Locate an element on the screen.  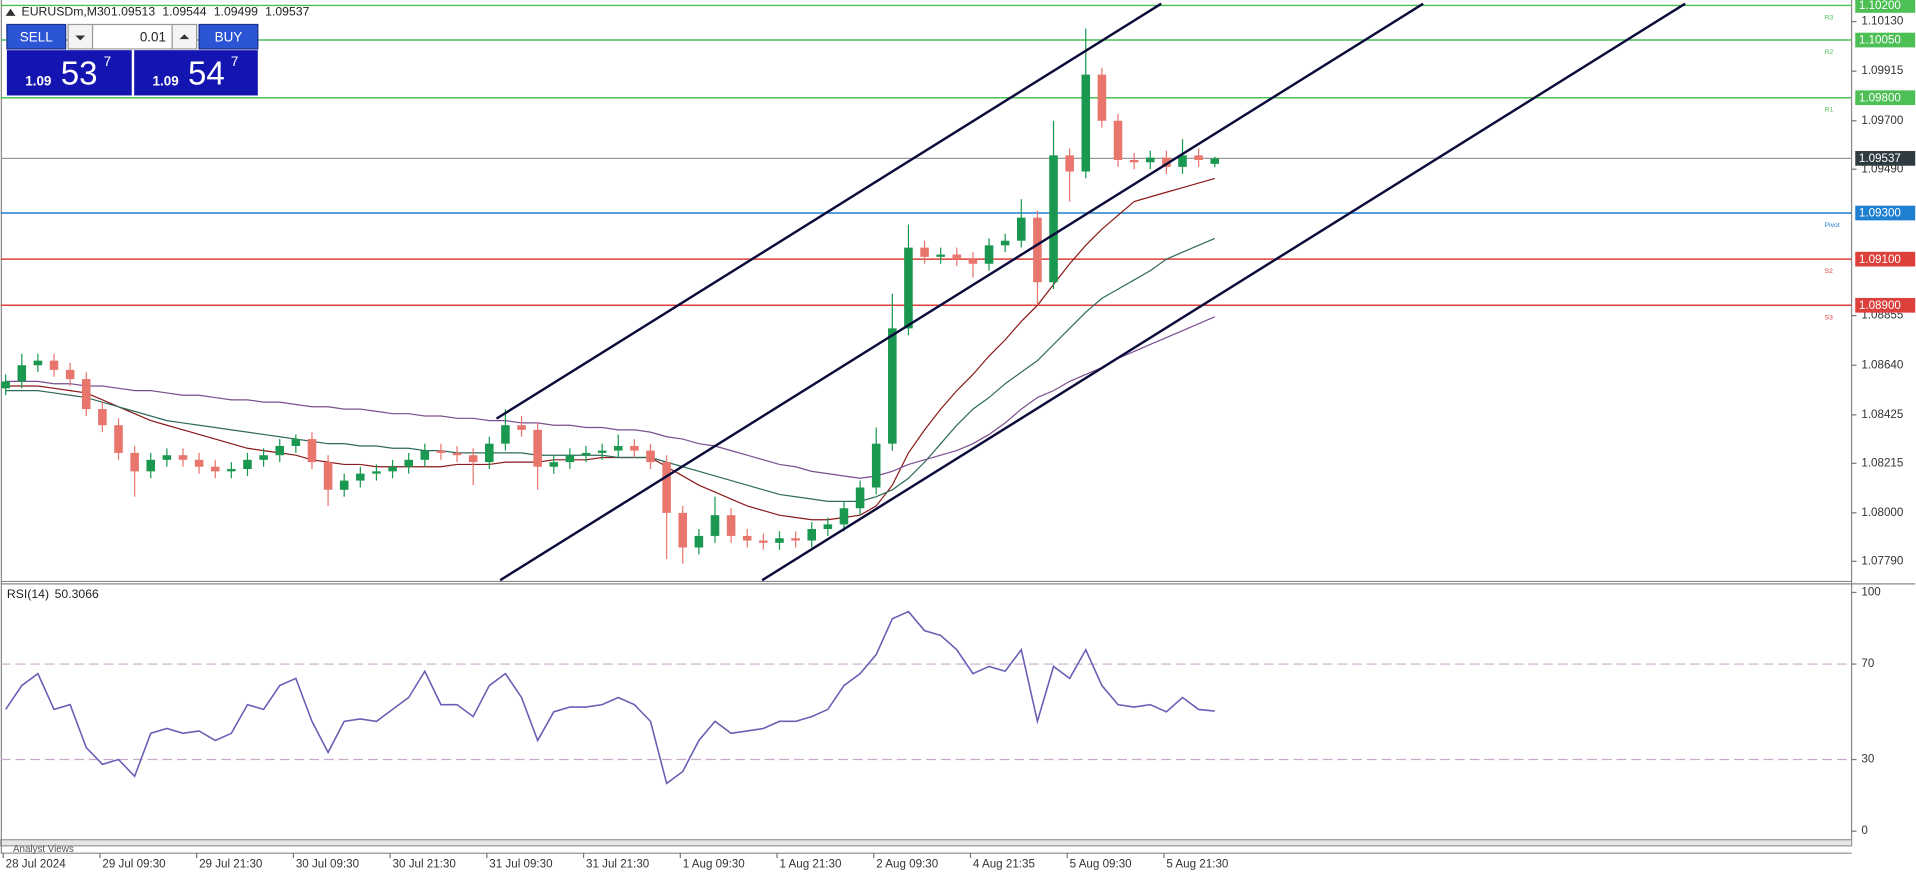
header-open: 1.09513 is located at coordinates (133, 11).